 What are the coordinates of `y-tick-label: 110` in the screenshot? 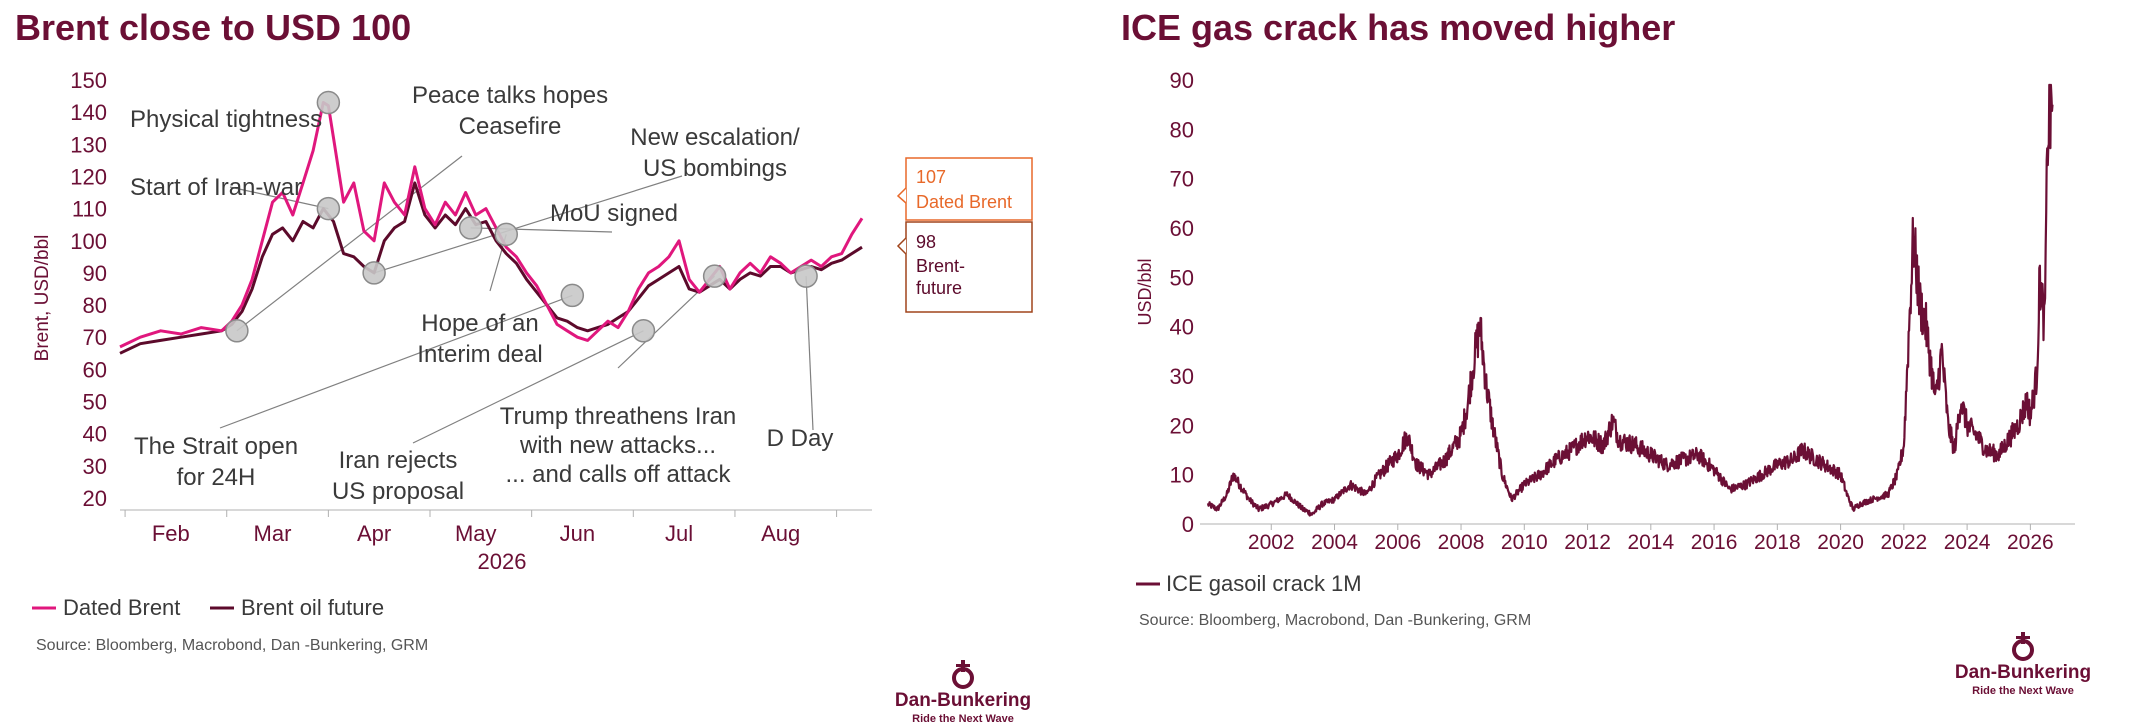 It's located at (89, 209).